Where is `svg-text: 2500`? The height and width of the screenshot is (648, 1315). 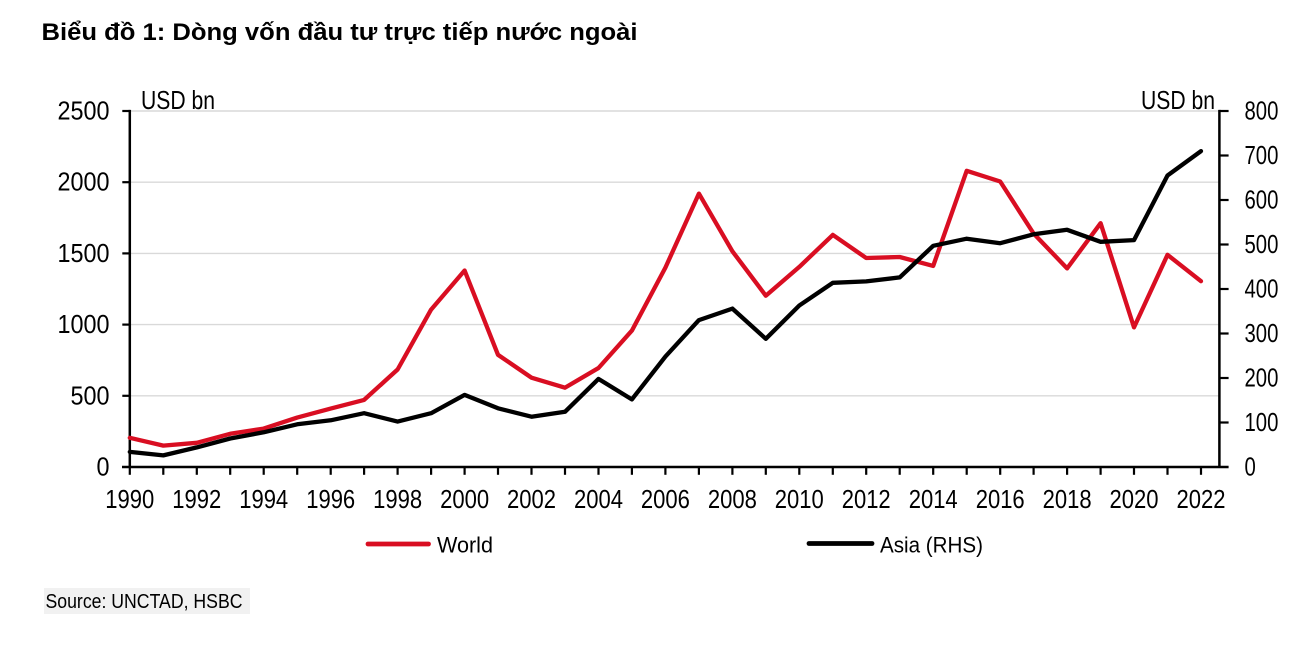 svg-text: 2500 is located at coordinates (84, 111).